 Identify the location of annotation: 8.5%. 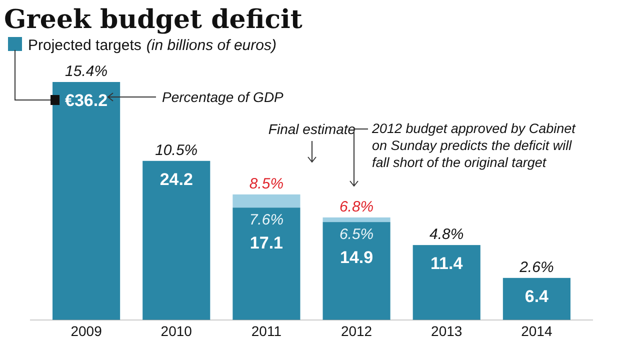
(266, 183).